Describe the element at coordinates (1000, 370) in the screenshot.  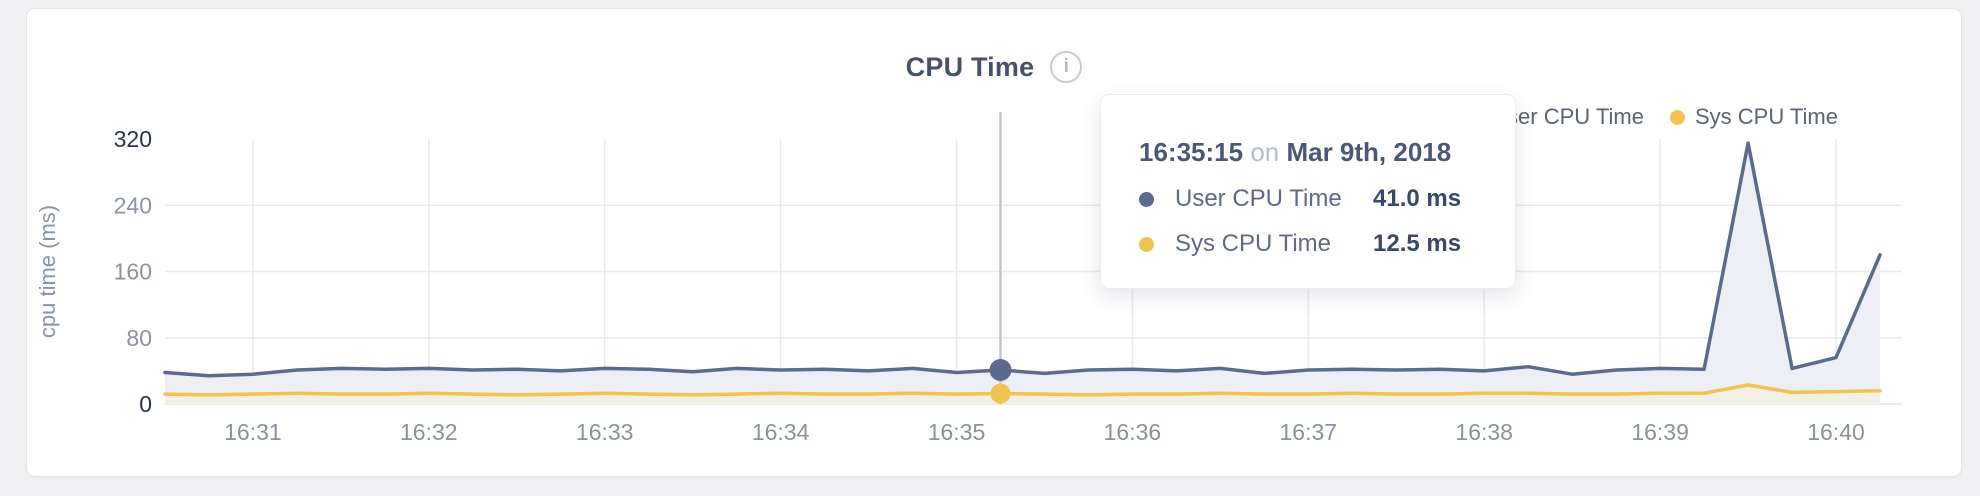
I see `hover-marker-user-icon` at that location.